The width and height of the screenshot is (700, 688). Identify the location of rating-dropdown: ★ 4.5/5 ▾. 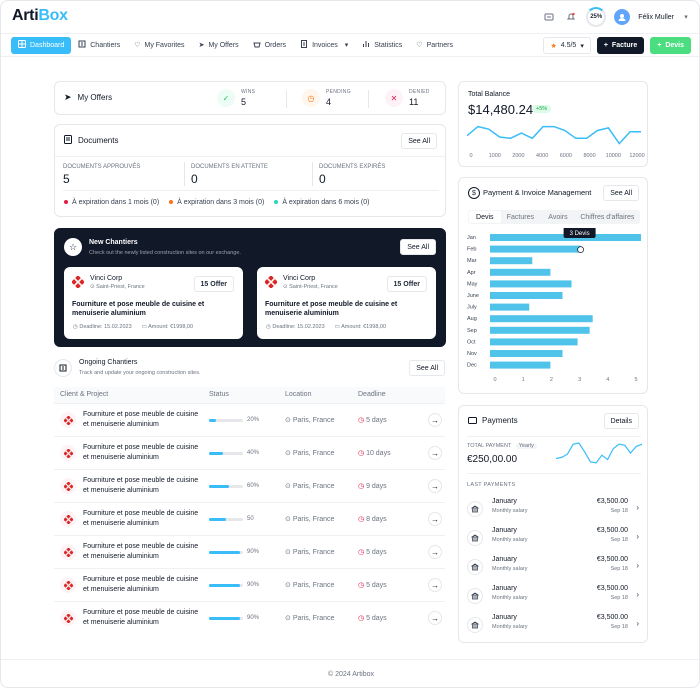
(567, 45).